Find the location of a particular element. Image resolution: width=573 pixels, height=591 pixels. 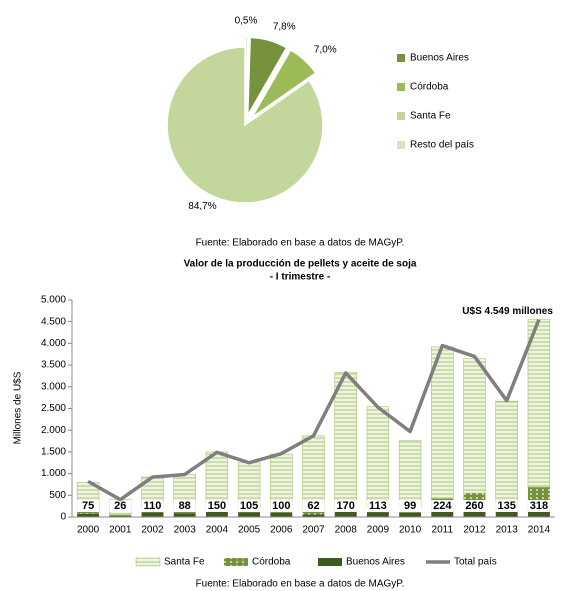

x-tick-label: 2009 is located at coordinates (378, 530).